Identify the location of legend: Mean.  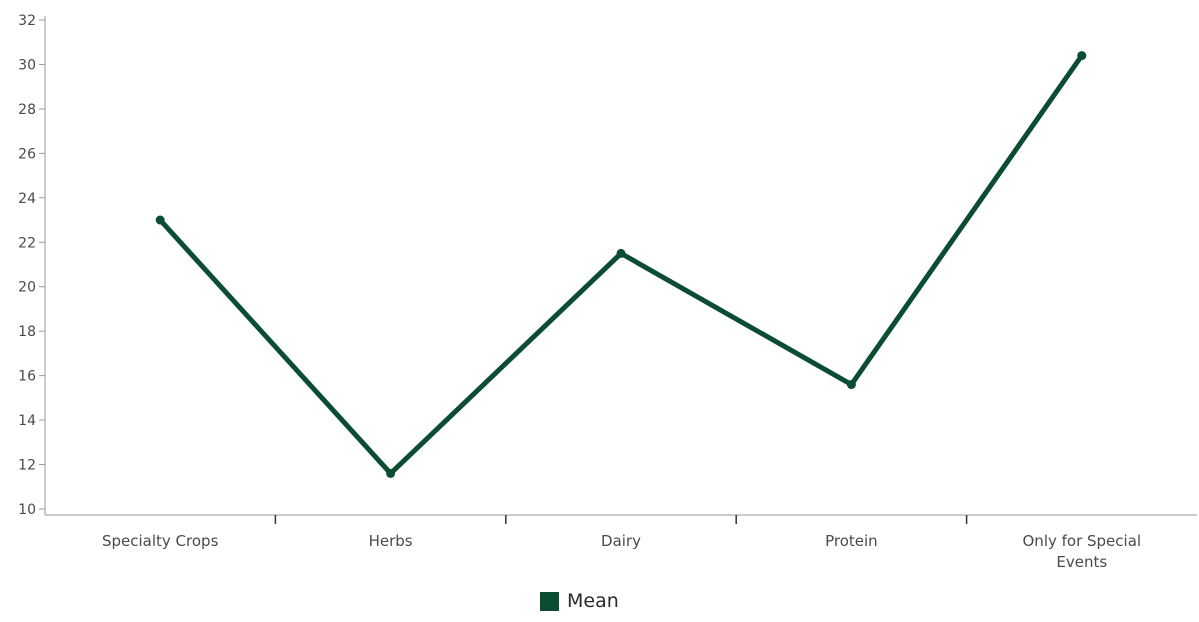
(579, 601).